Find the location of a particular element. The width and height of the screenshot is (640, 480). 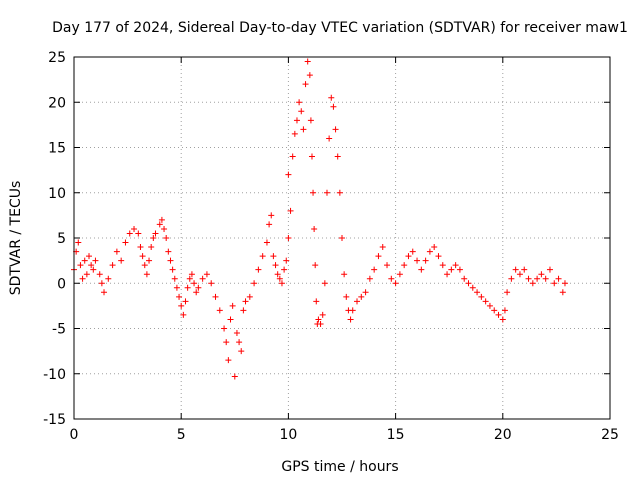

y-tick-label: 20 is located at coordinates (57, 103).